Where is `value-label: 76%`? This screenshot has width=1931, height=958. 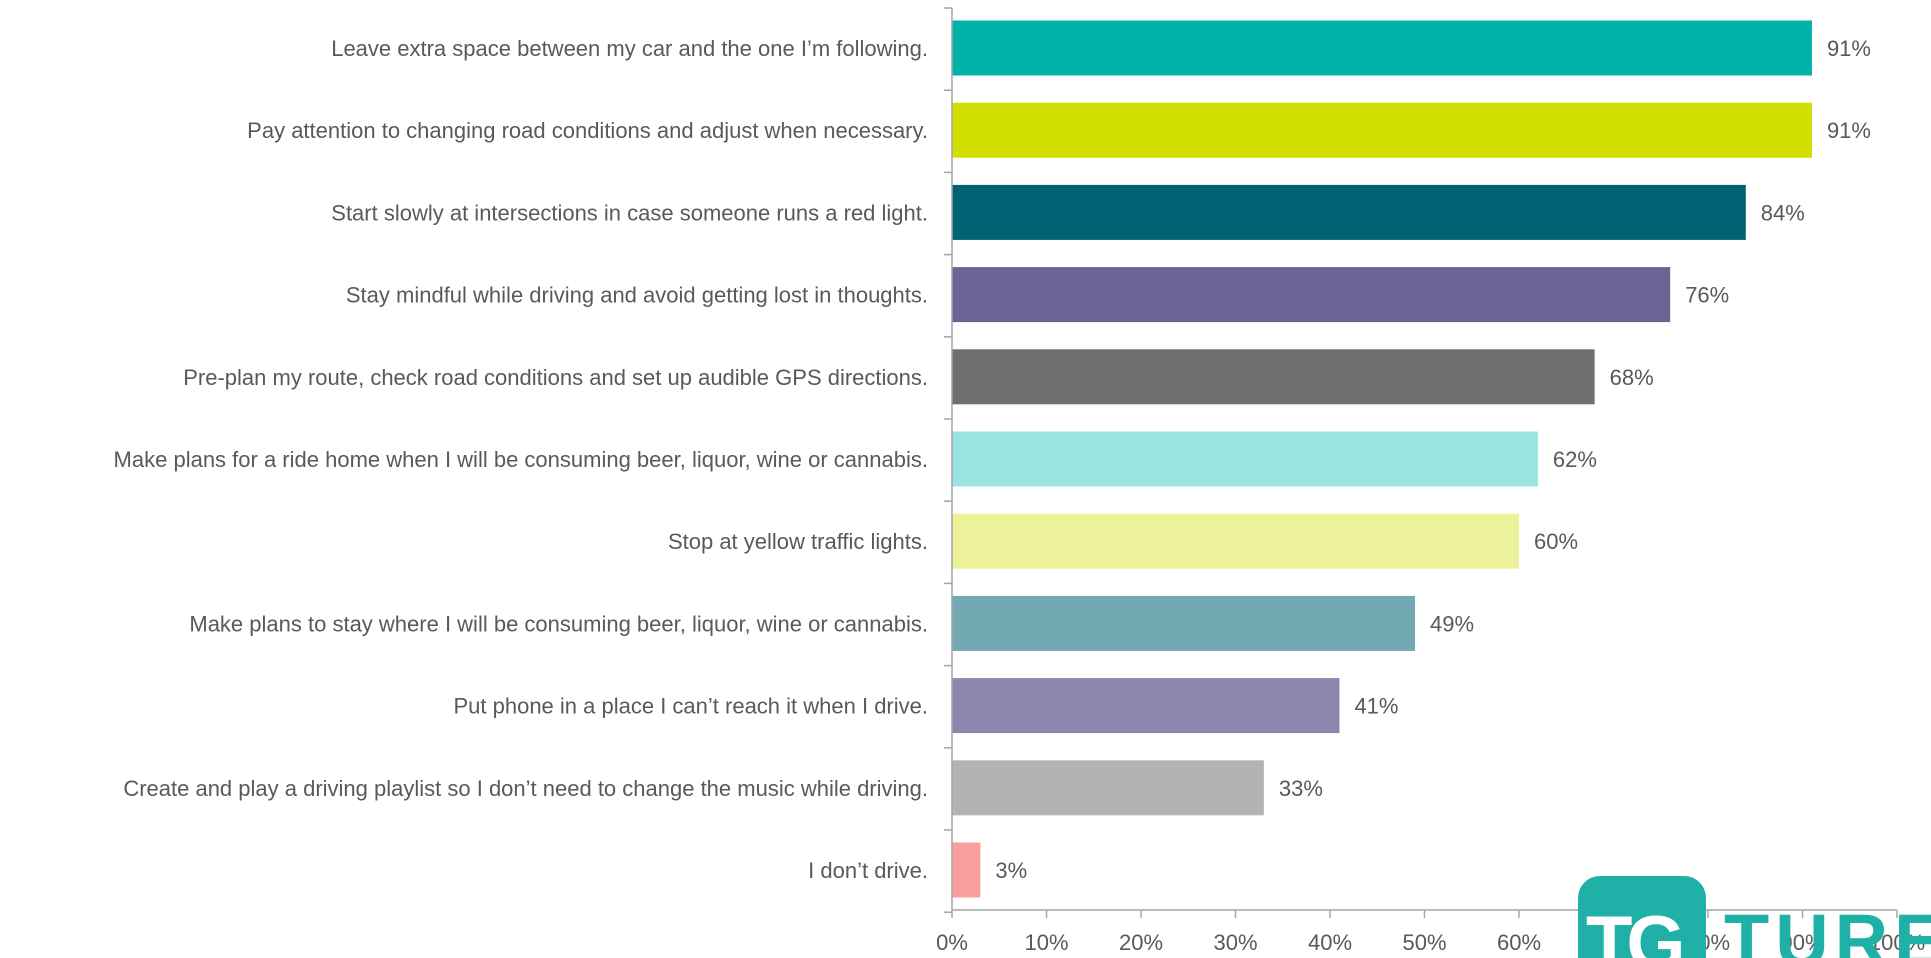 value-label: 76% is located at coordinates (1707, 295).